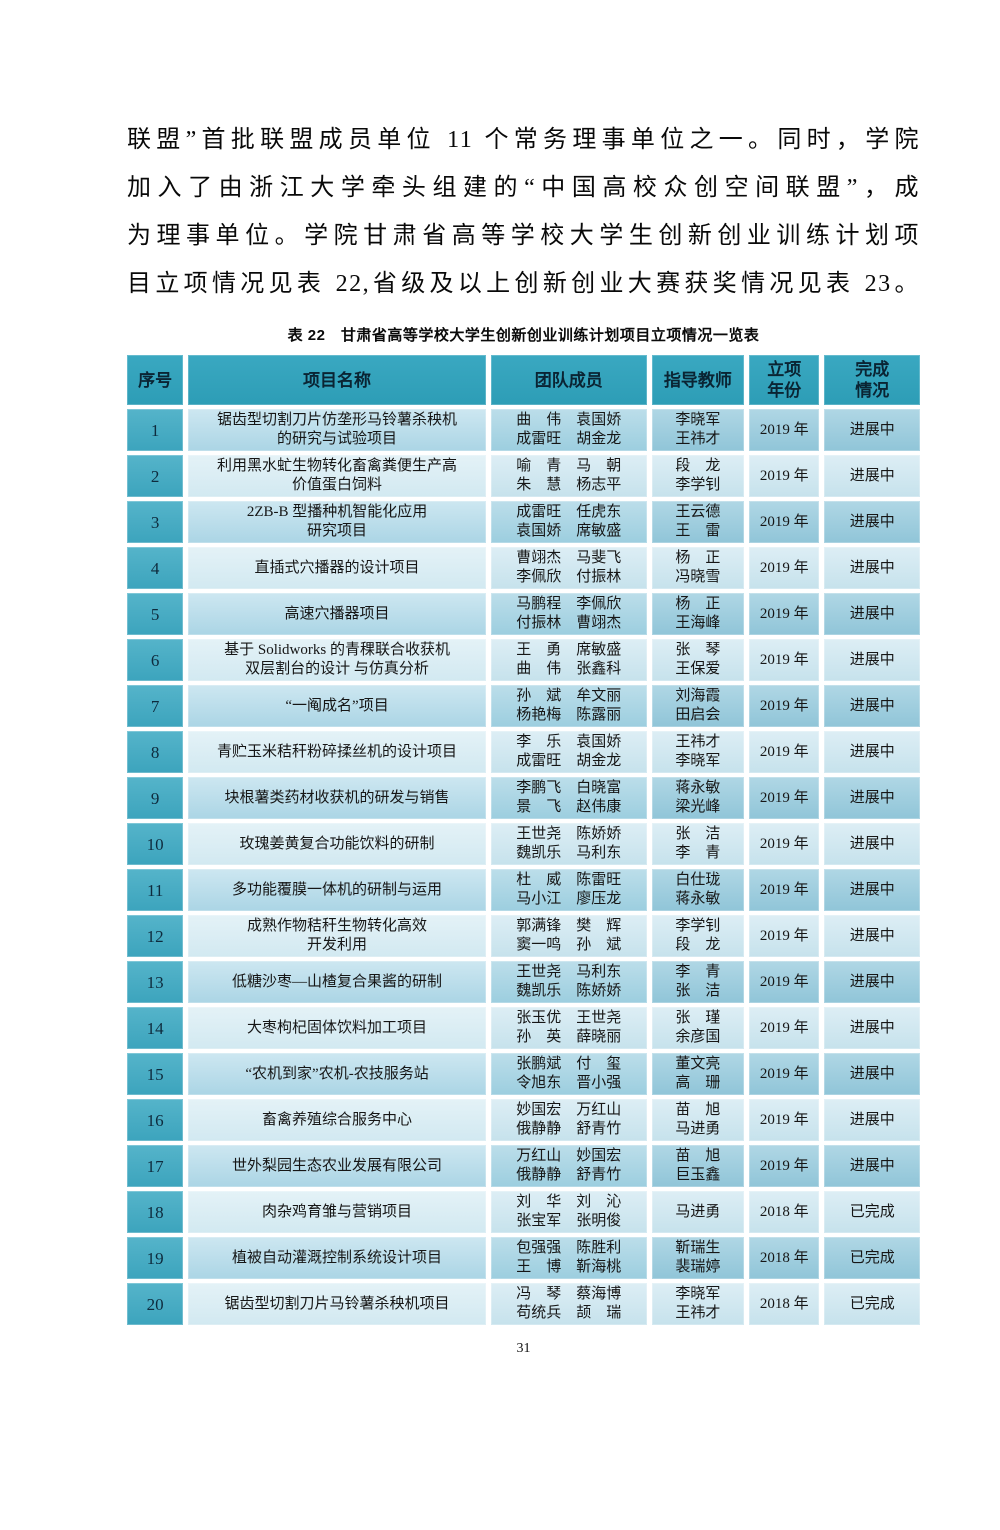 Image resolution: width=1000 pixels, height=1530 pixels. Describe the element at coordinates (155, 660) in the screenshot. I see `serial-cell: 6` at that location.